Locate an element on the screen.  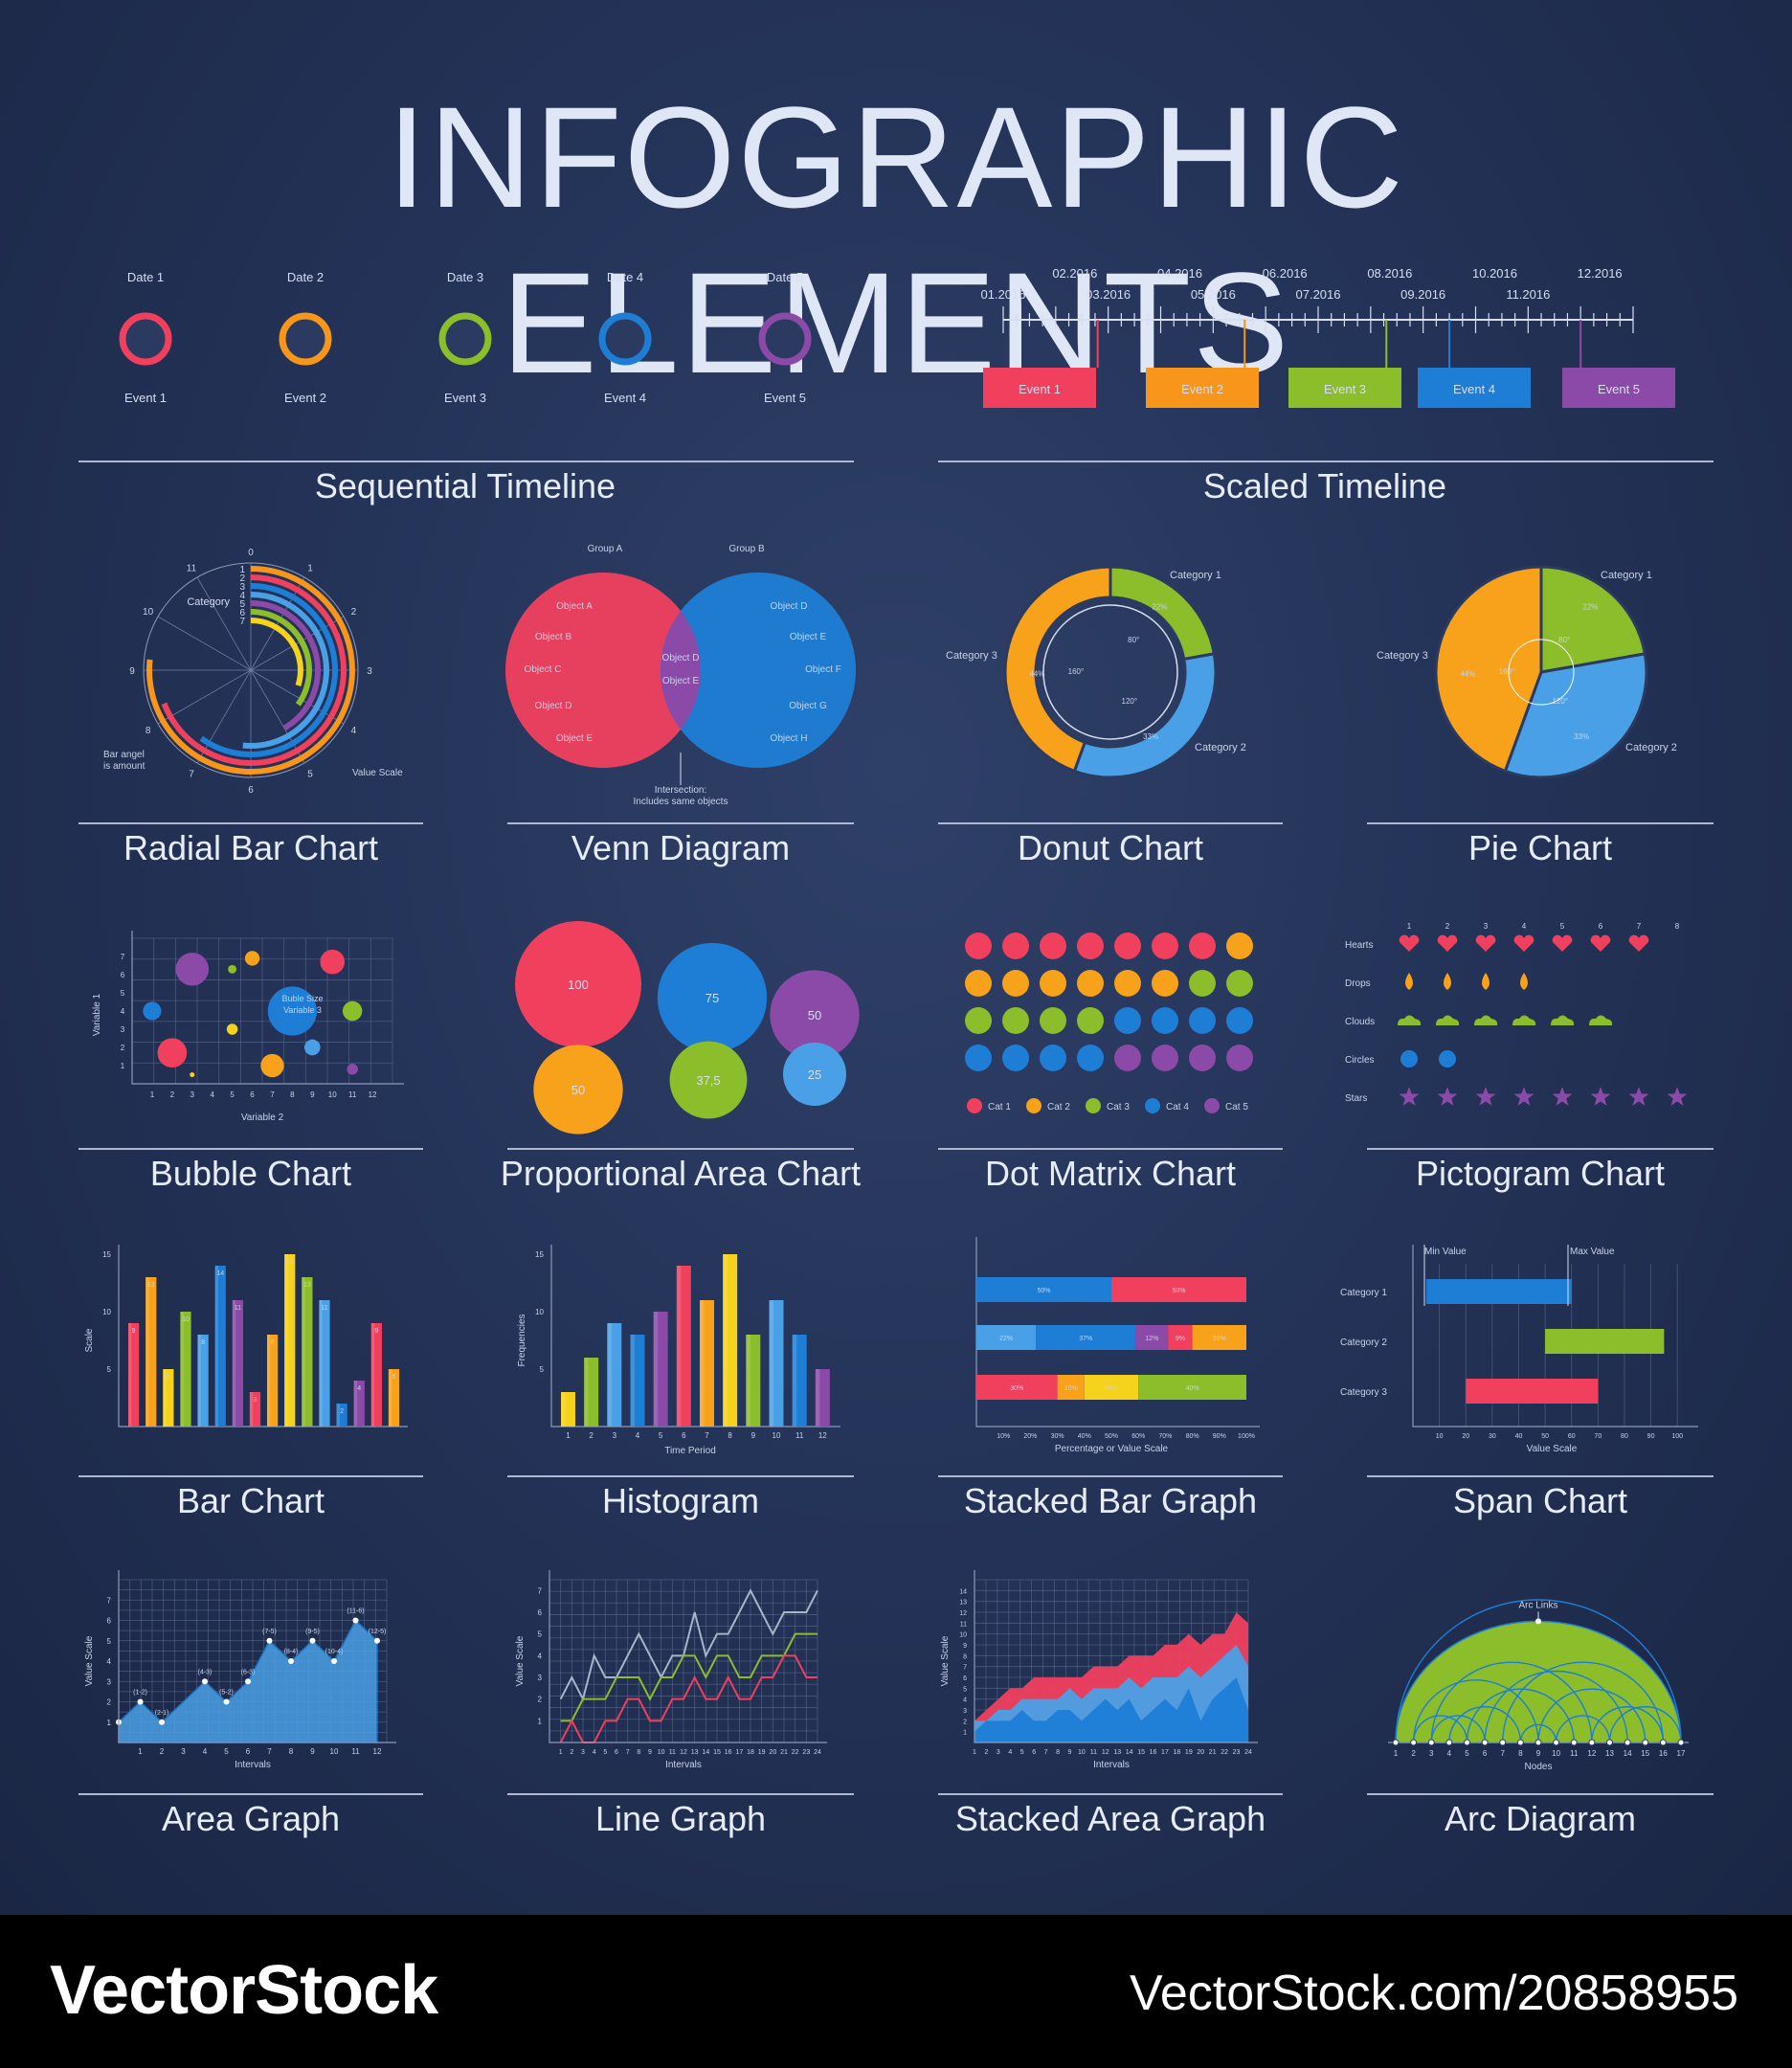
line-series is located at coordinates (689, 1645).